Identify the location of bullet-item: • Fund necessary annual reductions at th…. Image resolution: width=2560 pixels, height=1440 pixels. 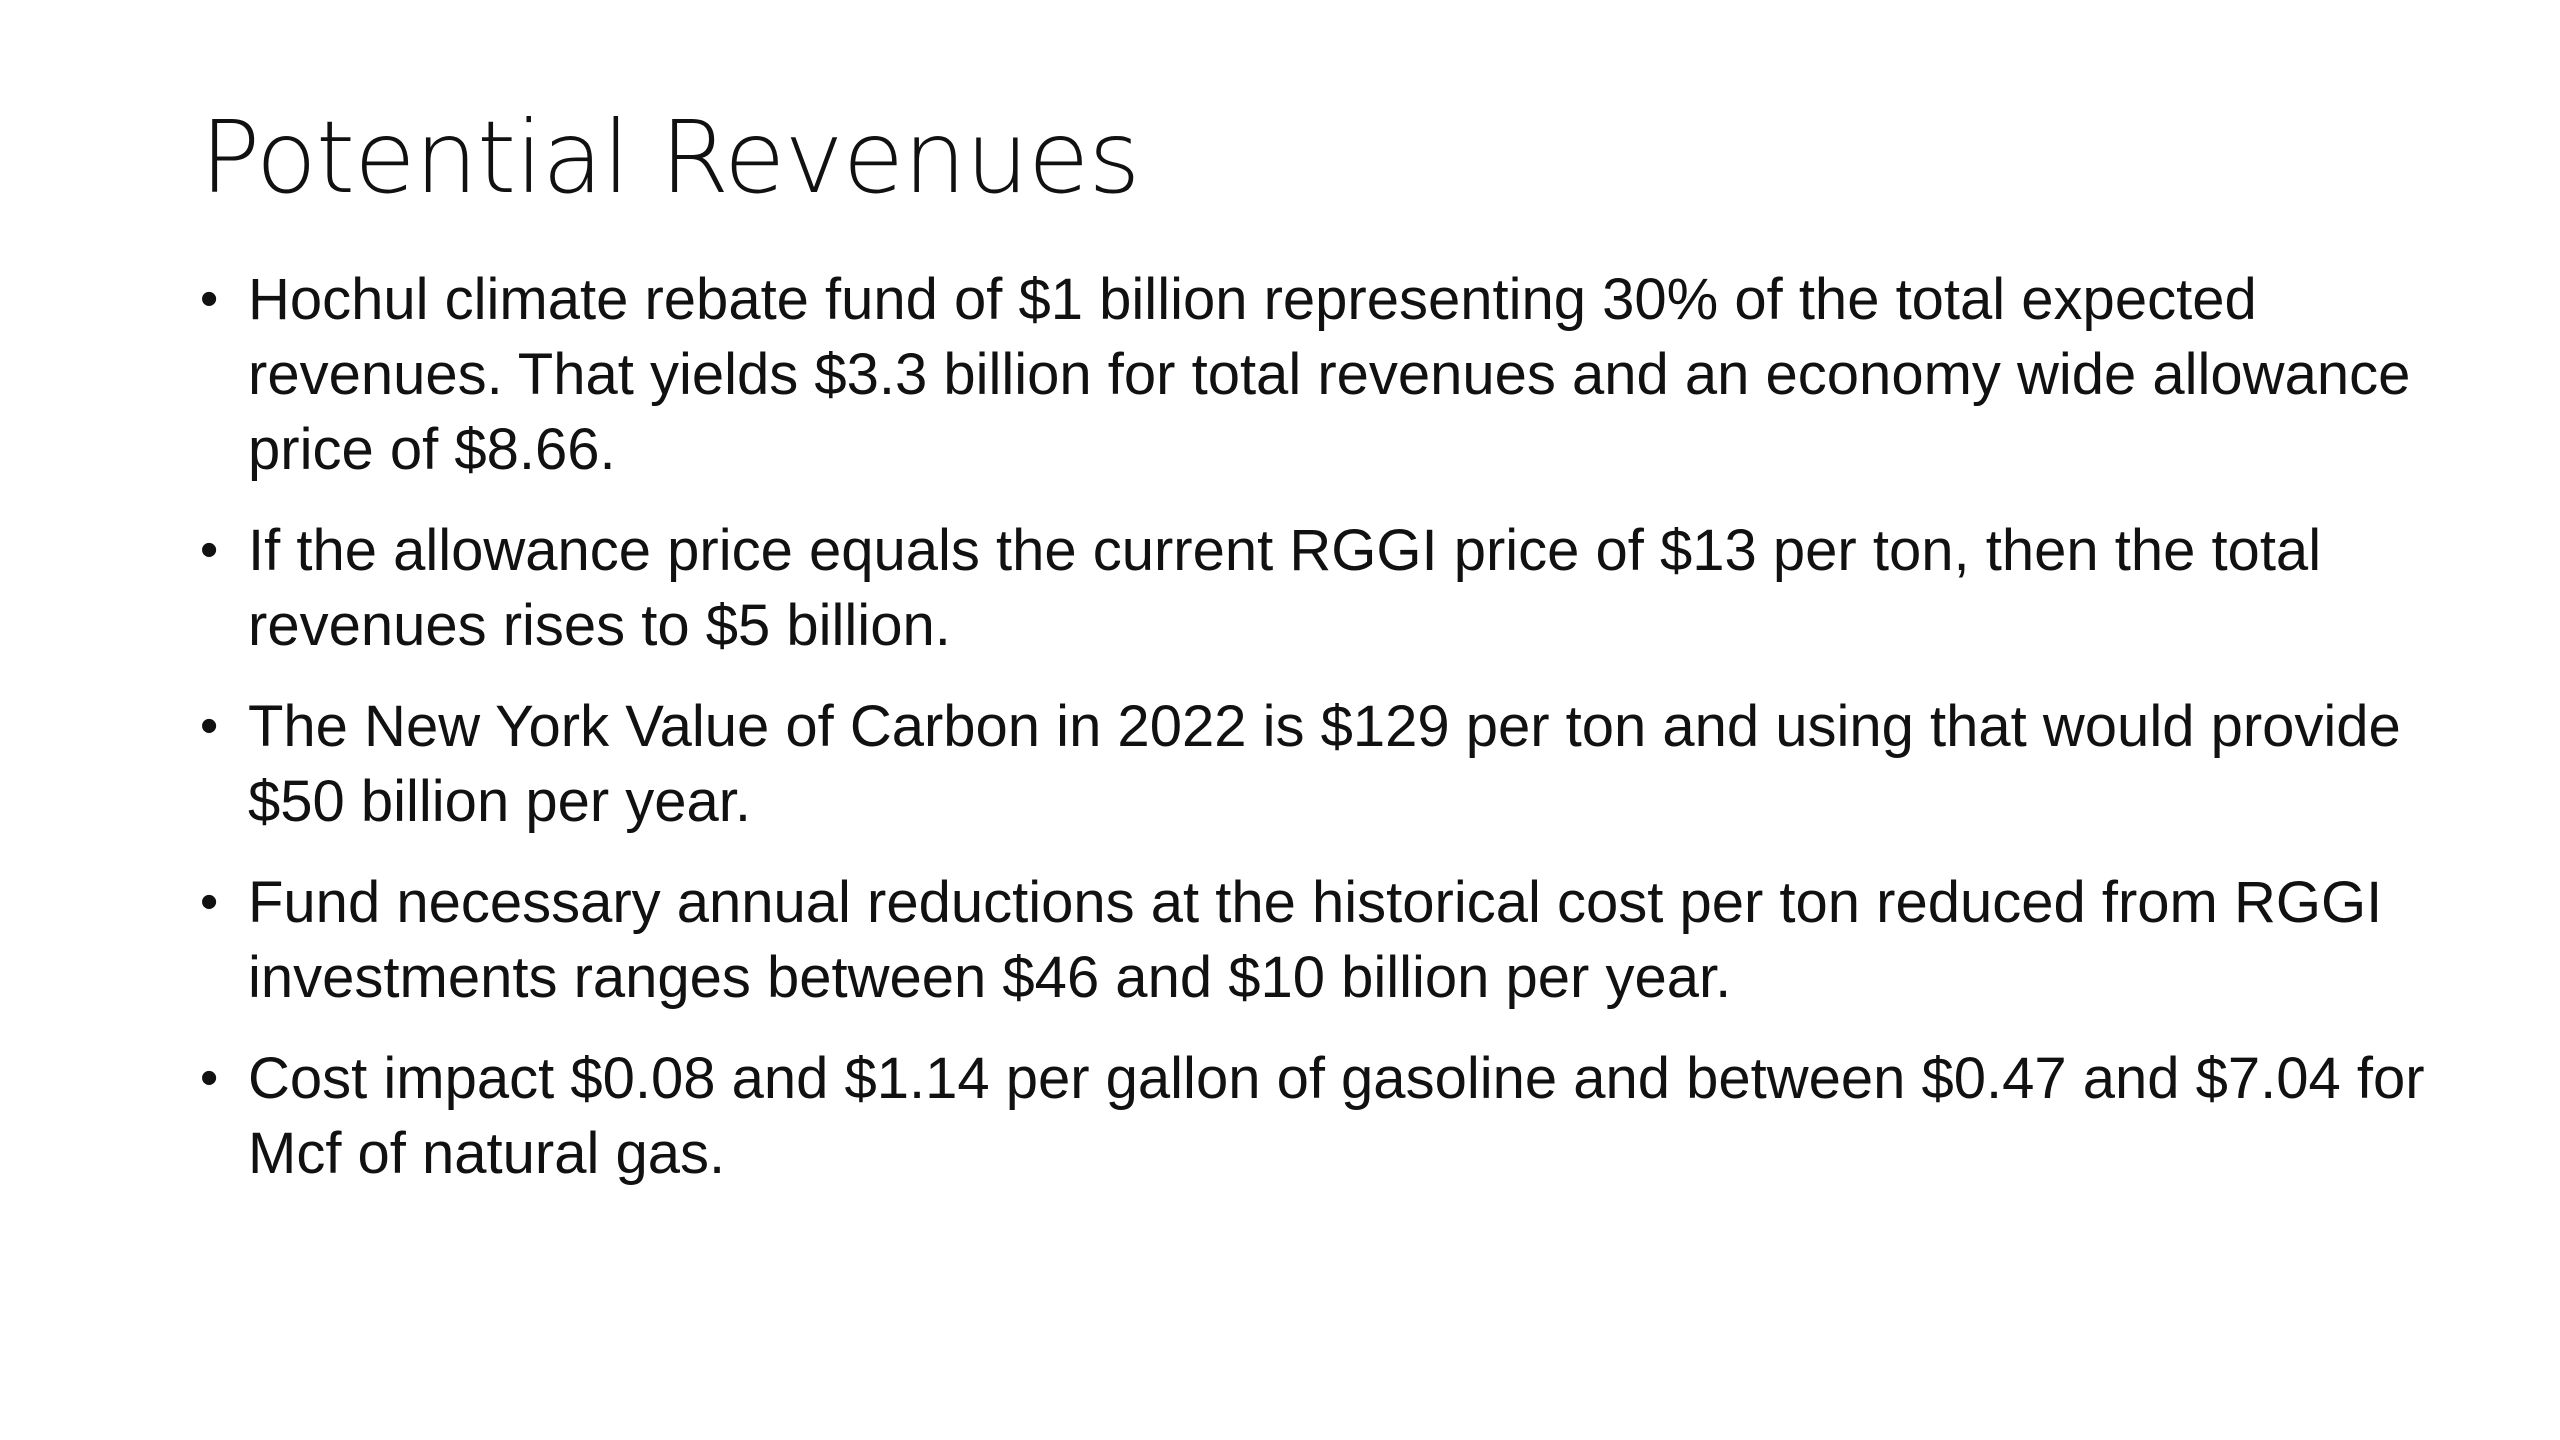
(1320, 940).